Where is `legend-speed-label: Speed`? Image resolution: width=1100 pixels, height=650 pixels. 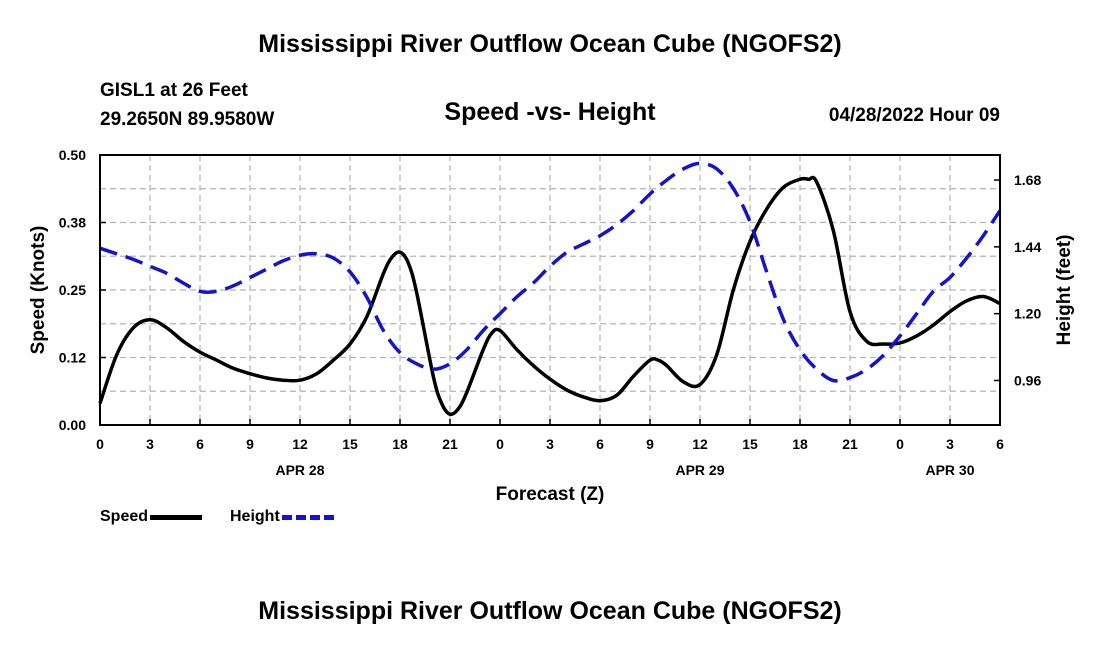
legend-speed-label: Speed is located at coordinates (124, 516).